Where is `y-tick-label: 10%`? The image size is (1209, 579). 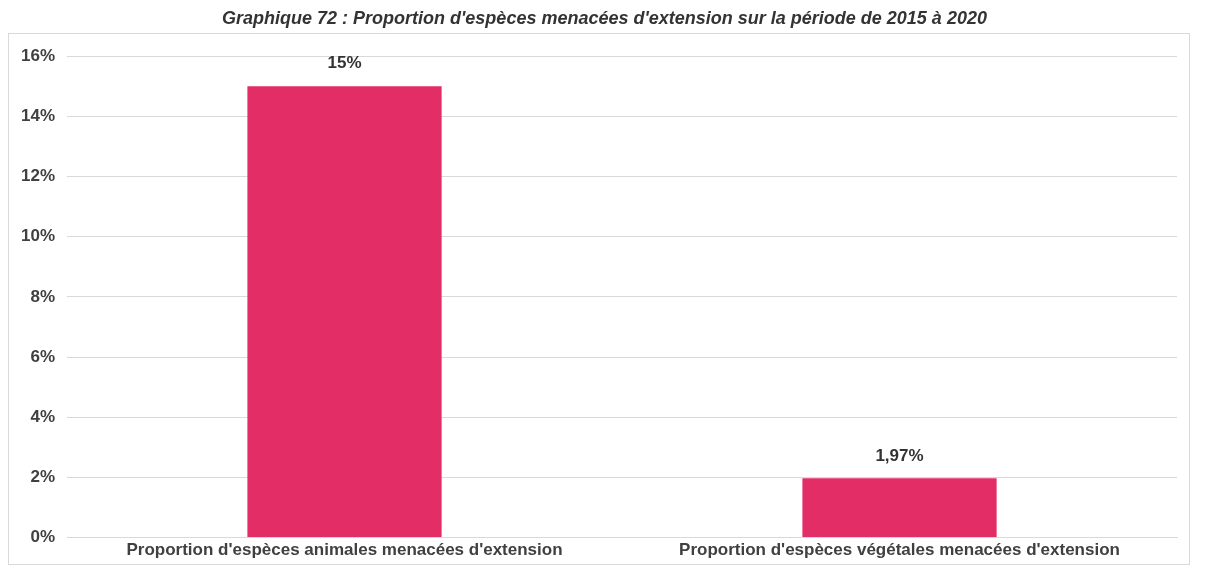 y-tick-label: 10% is located at coordinates (38, 236).